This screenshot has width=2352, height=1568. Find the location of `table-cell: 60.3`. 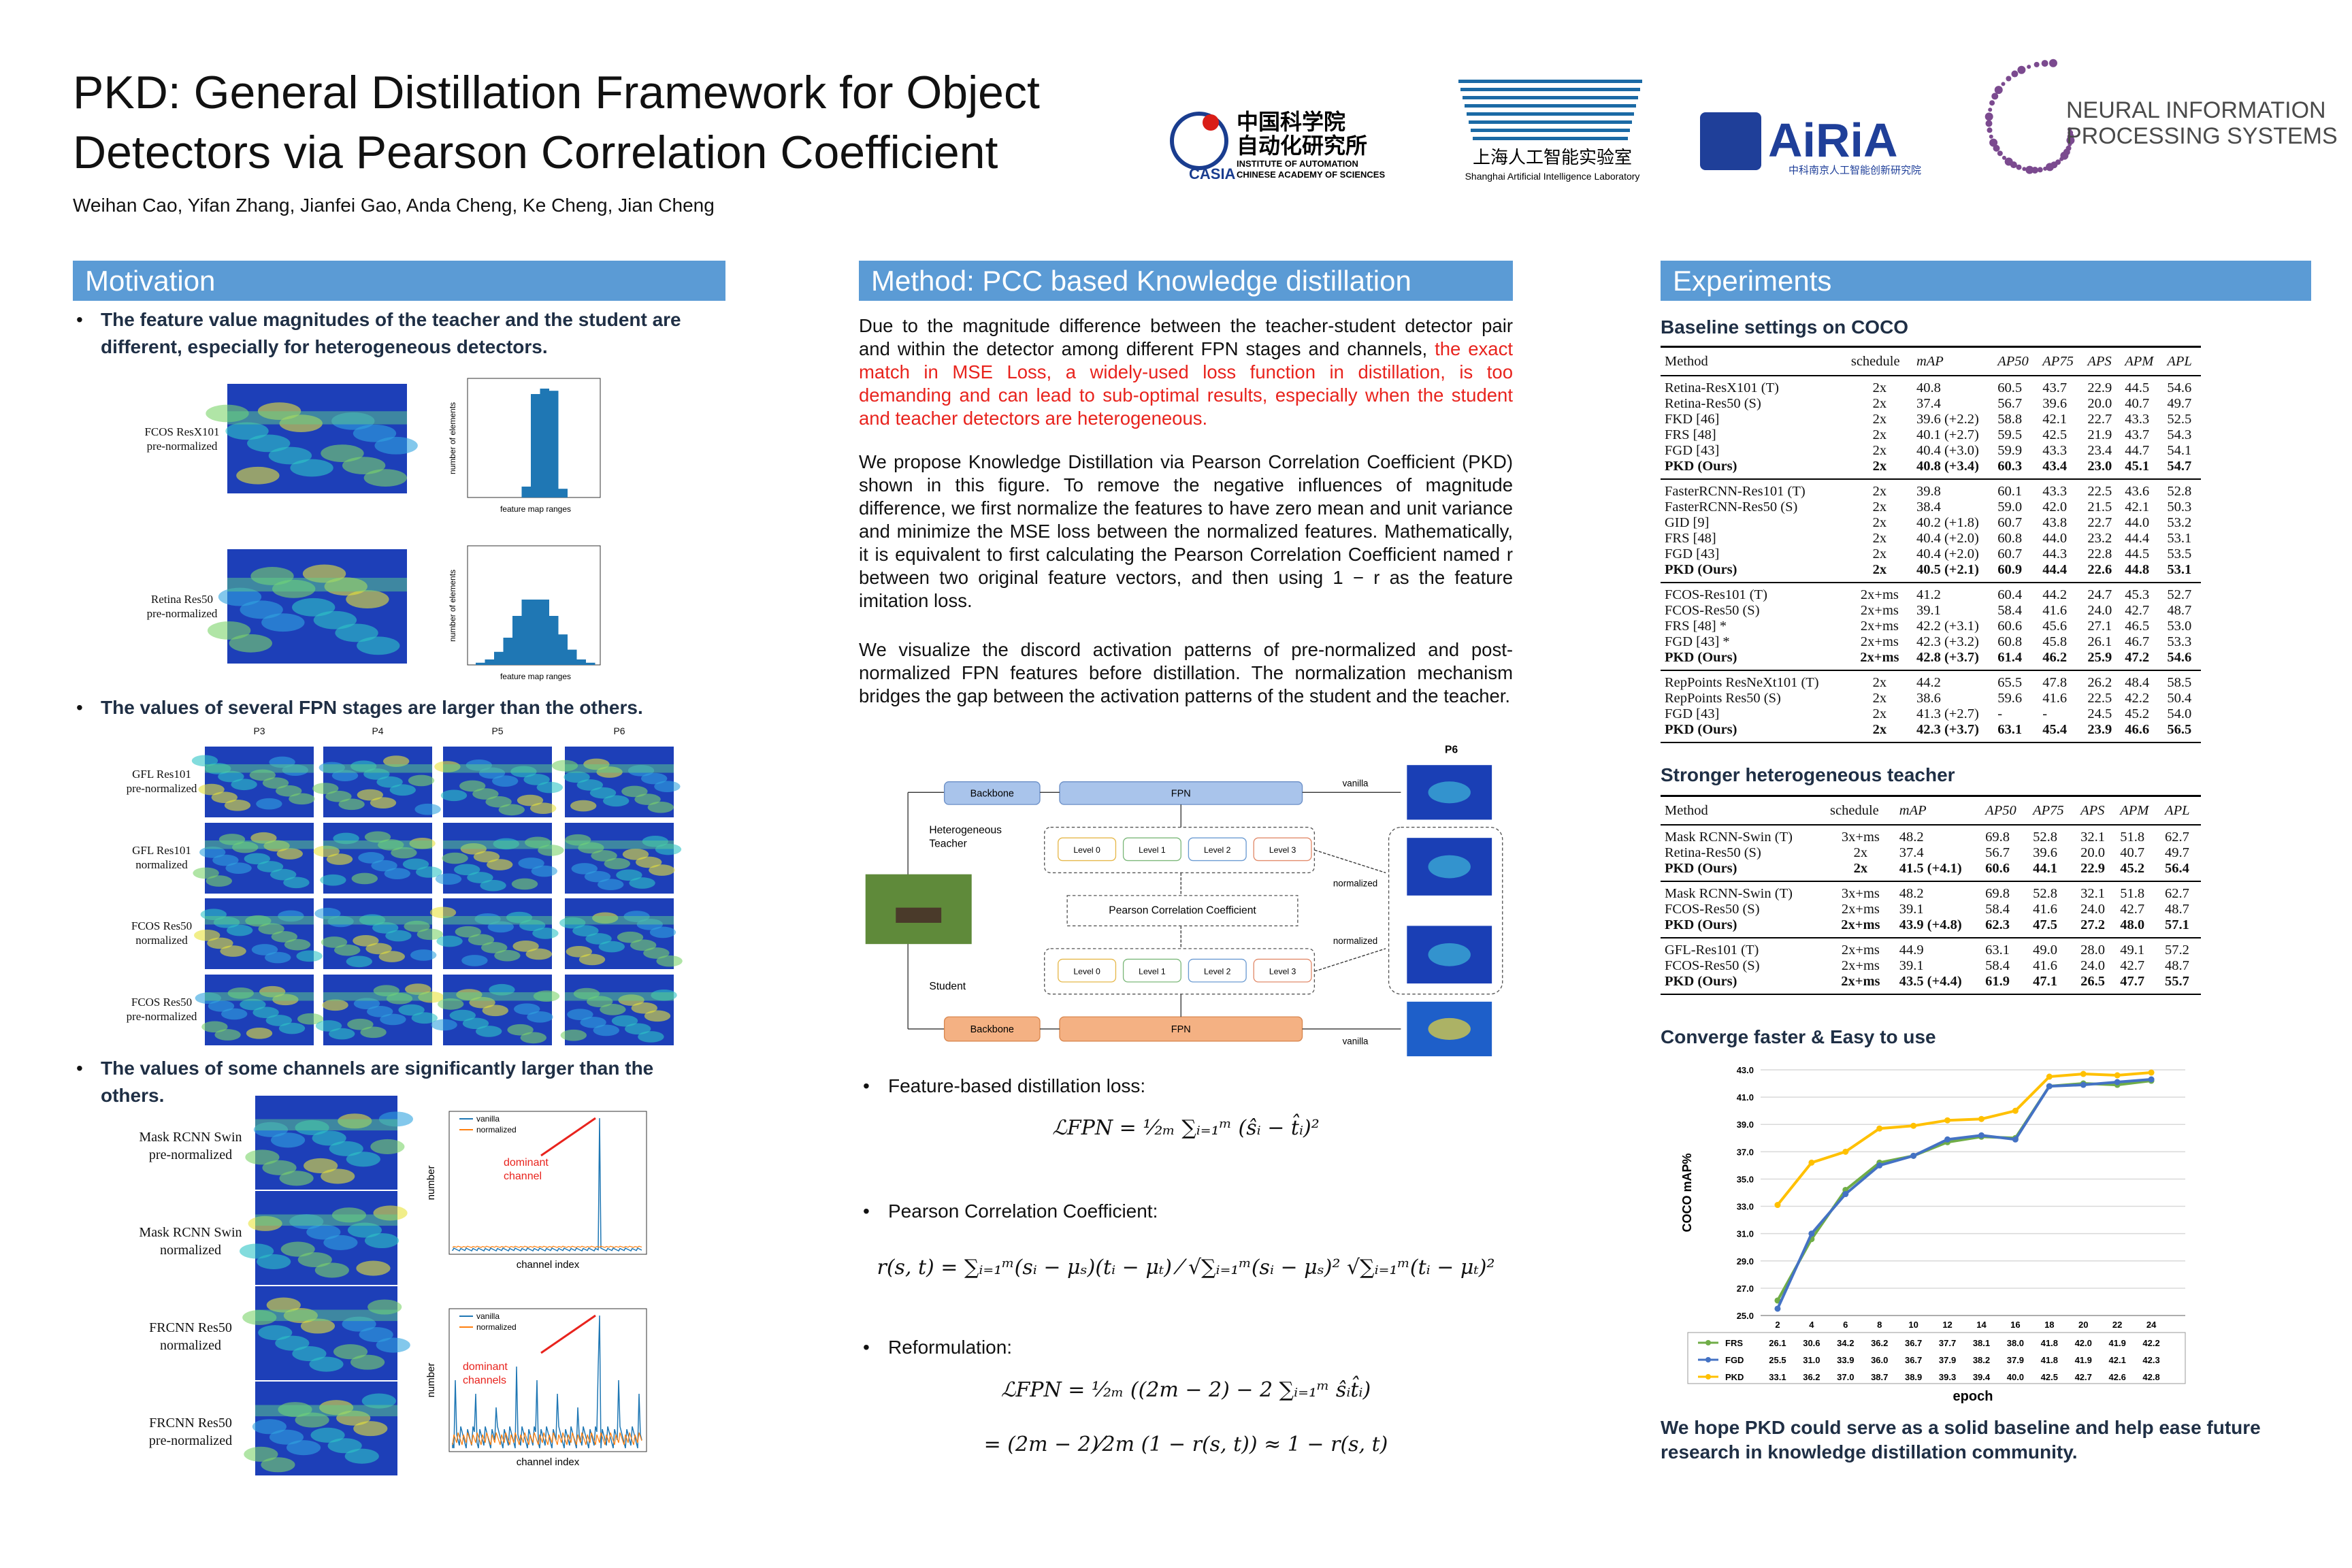

table-cell: 60.3 is located at coordinates (2010, 466).